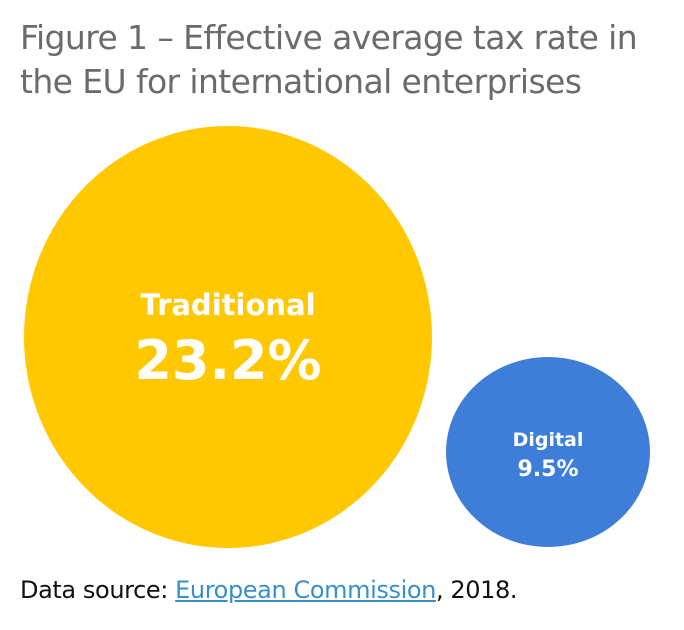 The image size is (684, 630). I want to click on bubble-label-traditional: Traditional, so click(227, 305).